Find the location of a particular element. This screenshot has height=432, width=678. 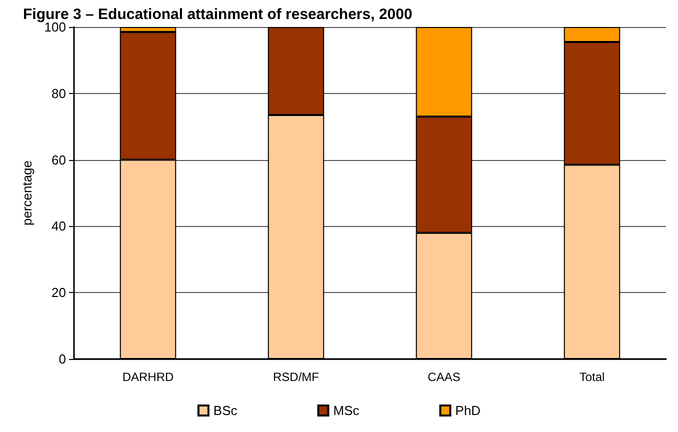

legend-label: PhD is located at coordinates (468, 410).